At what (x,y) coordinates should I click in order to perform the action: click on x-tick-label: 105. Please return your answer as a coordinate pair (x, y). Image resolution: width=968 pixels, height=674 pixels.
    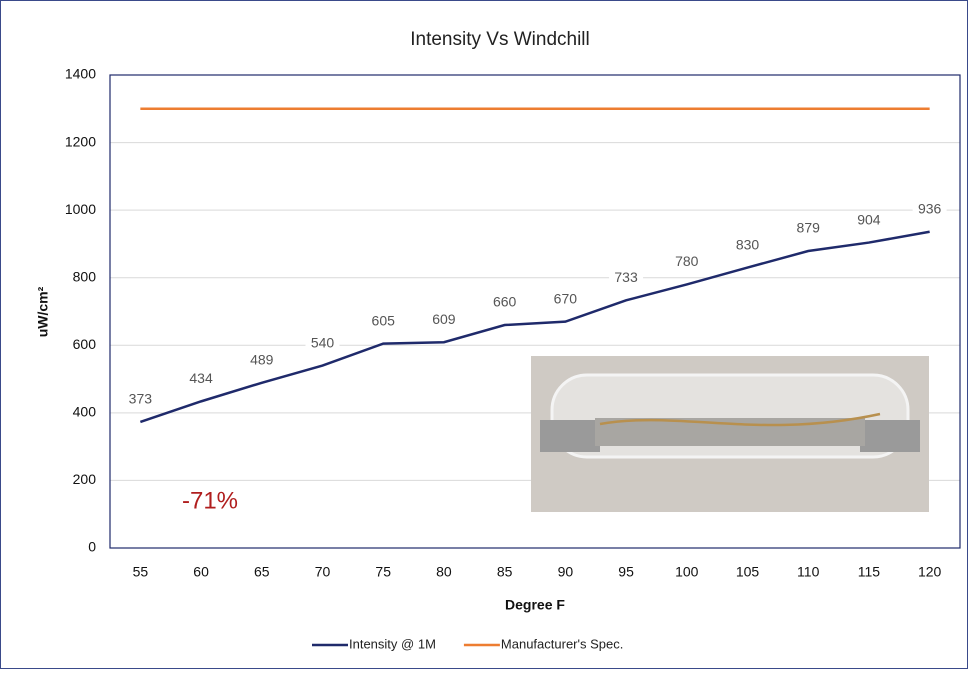
    Looking at the image, I should click on (748, 572).